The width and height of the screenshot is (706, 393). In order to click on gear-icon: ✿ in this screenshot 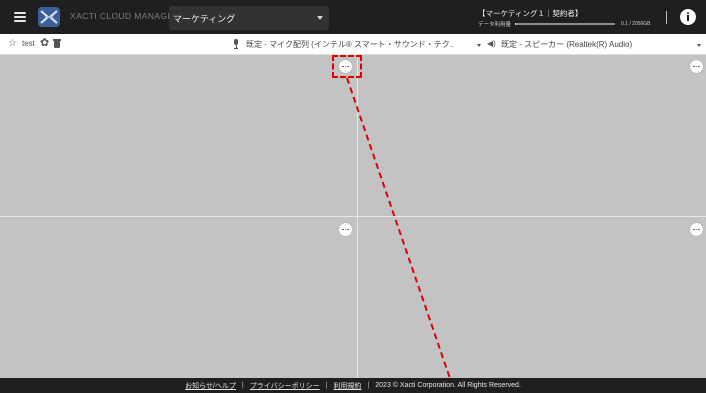, I will do `click(45, 43)`.